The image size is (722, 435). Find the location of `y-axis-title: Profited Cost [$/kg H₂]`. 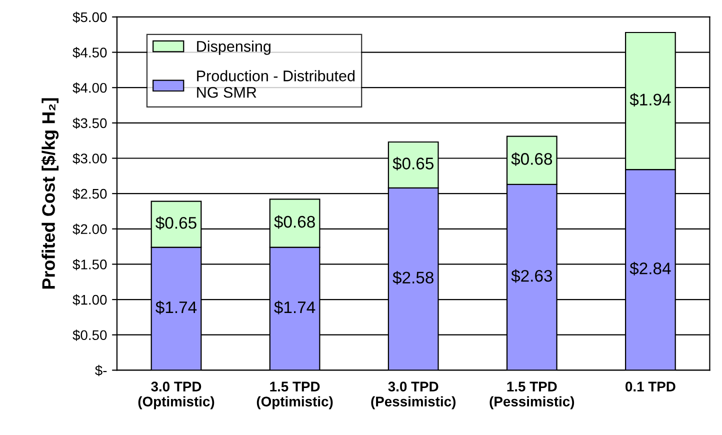

y-axis-title: Profited Cost [$/kg H₂] is located at coordinates (50, 193).